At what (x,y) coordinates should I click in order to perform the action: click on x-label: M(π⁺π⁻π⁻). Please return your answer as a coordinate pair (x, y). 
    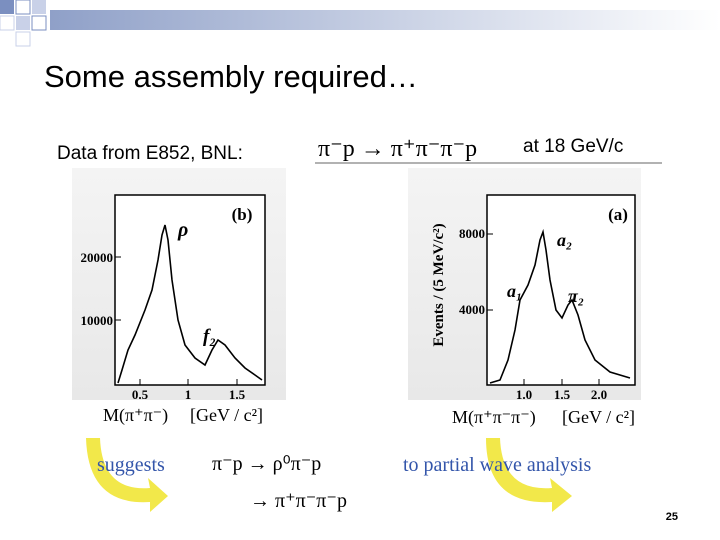
    Looking at the image, I should click on (494, 417).